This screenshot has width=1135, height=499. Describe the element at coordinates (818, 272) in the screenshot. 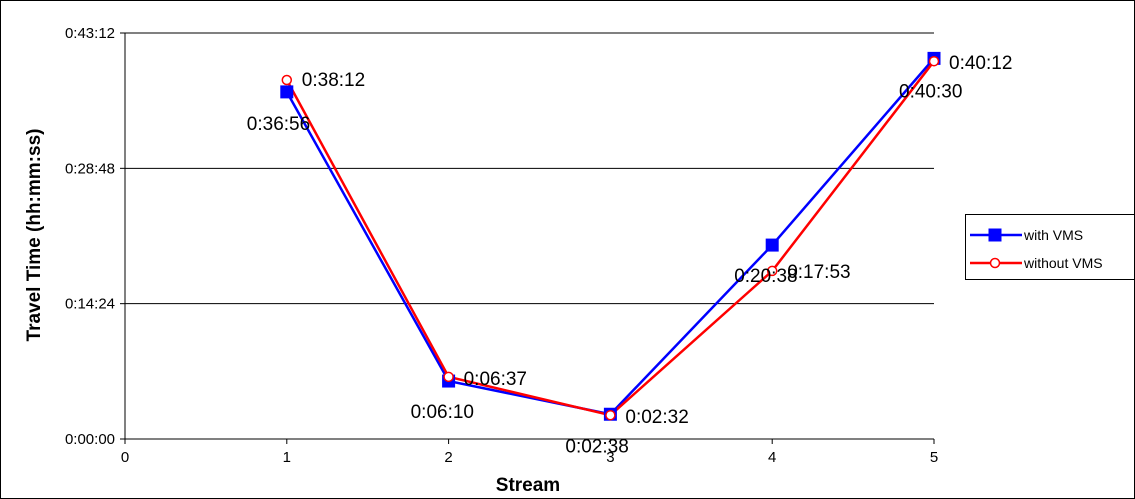

I see `data-label-series-1: 0:17:53` at that location.